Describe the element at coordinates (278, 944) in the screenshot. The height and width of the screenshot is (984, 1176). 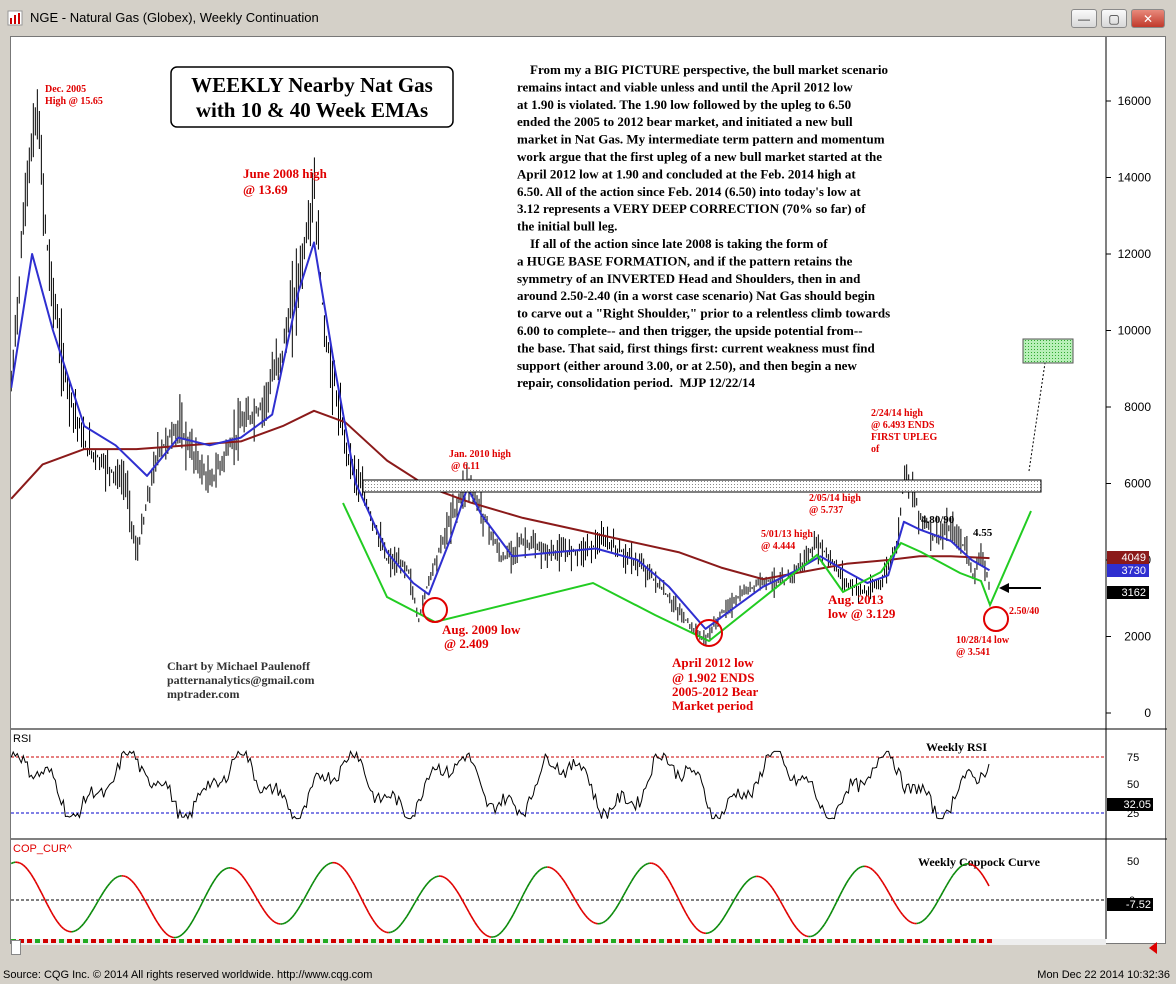
I see `x-tick-label: 2008` at that location.